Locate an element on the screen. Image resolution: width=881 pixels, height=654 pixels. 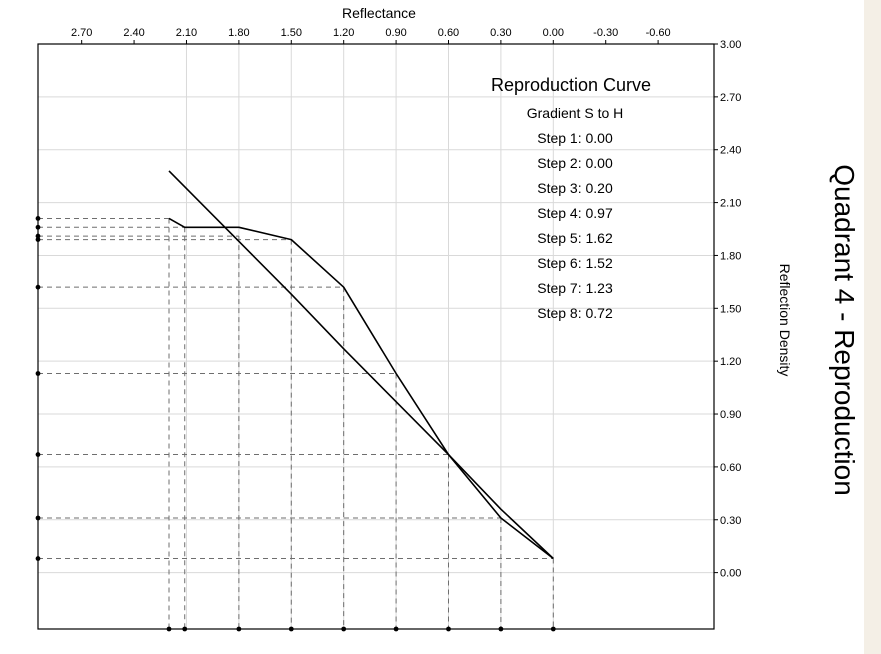
y-tick-label: 2.70 is located at coordinates (730, 98).